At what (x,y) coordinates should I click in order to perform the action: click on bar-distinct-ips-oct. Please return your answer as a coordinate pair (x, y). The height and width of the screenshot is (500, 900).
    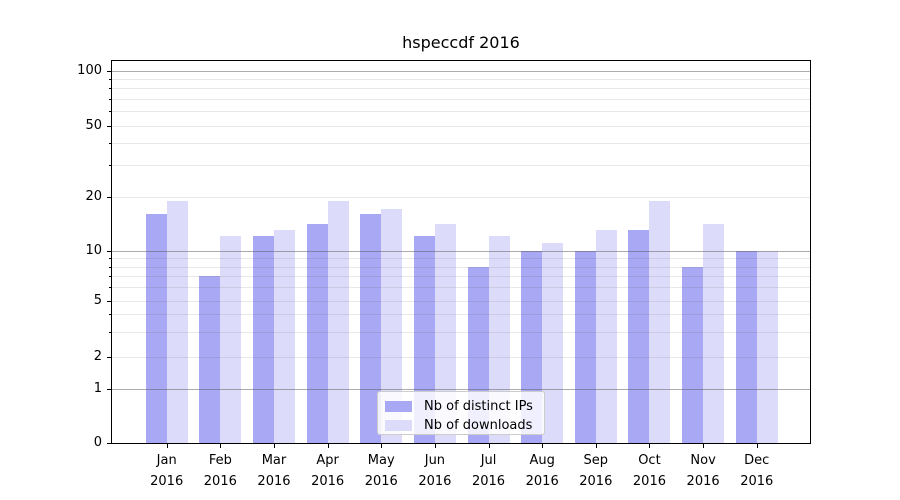
    Looking at the image, I should click on (639, 337).